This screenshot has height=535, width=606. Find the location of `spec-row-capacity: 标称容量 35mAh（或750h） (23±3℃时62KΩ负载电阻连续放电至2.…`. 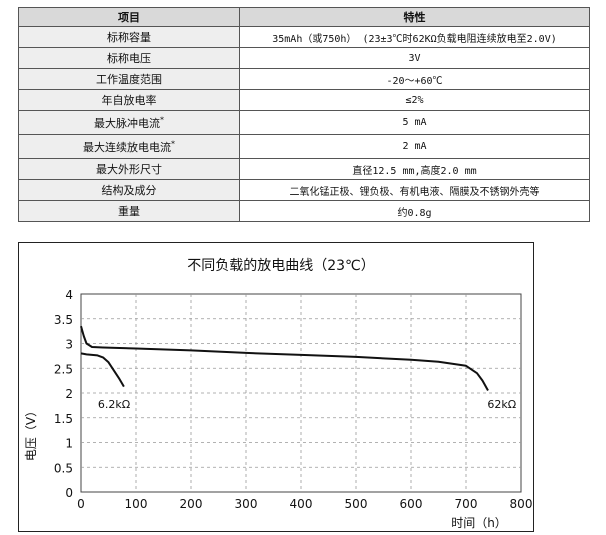

spec-row-capacity: 标称容量 35mAh（或750h） (23±3℃时62KΩ负载电阻连续放电至2.… is located at coordinates (304, 37).